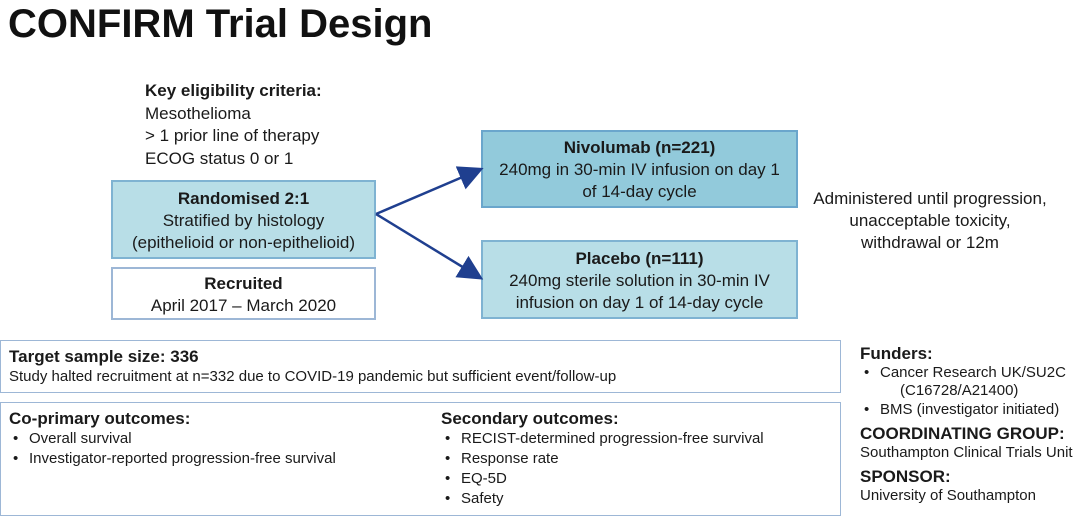 The image size is (1080, 520). Describe the element at coordinates (966, 452) in the screenshot. I see `coordinating-value: Southampton Clinical Trials Unit` at that location.